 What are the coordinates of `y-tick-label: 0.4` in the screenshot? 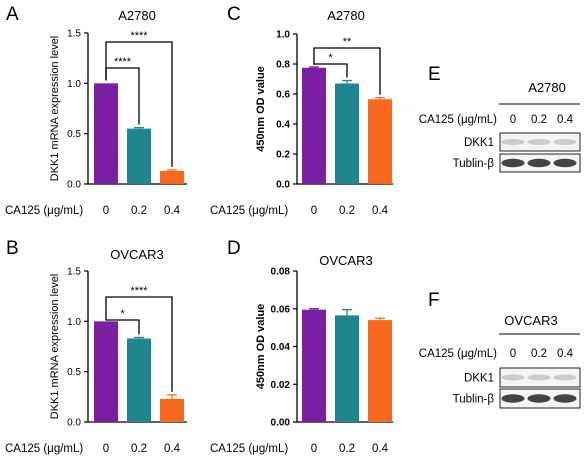 It's located at (283, 125).